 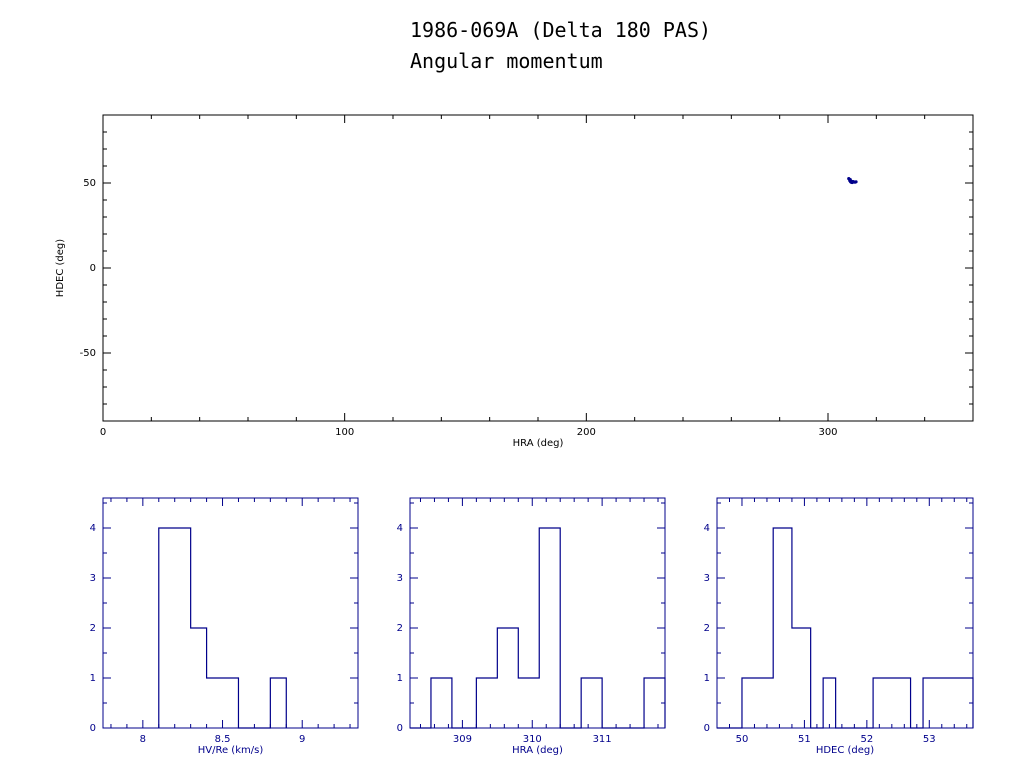 What do you see at coordinates (827, 432) in the screenshot?
I see `x-tick-label: 300` at bounding box center [827, 432].